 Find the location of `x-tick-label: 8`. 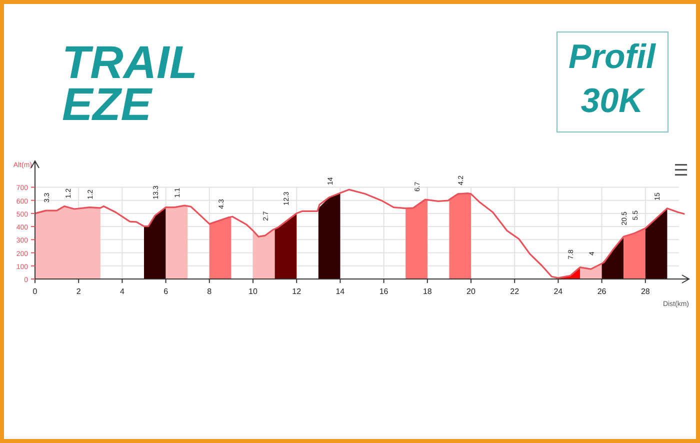

x-tick-label: 8 is located at coordinates (209, 291).